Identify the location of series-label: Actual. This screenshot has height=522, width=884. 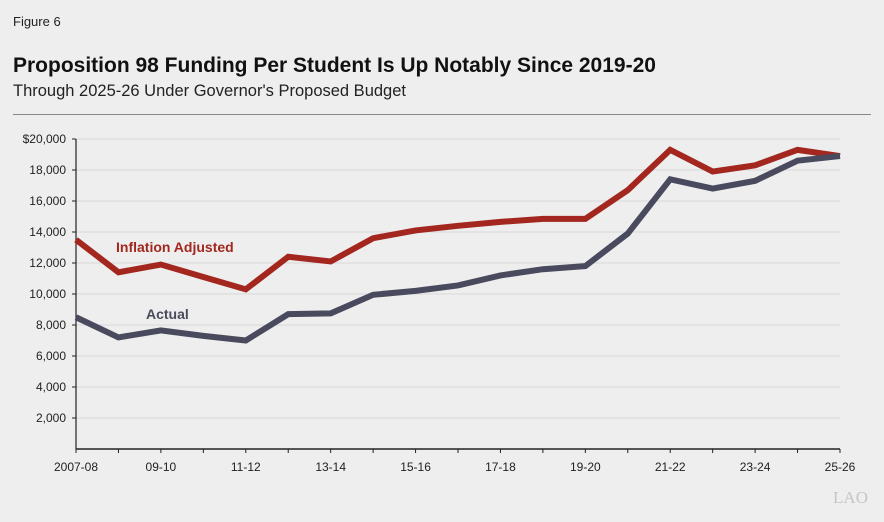
(167, 314).